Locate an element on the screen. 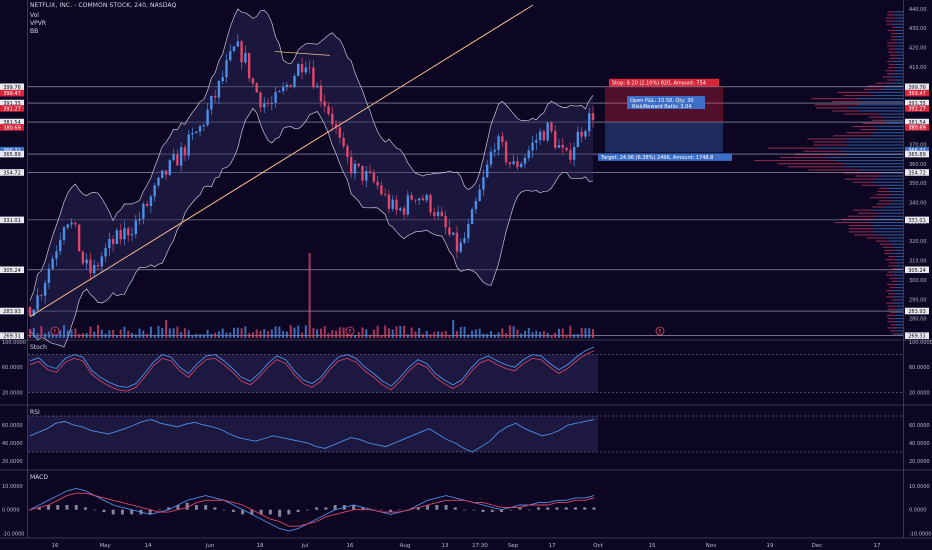  left-level-label: 331.01 is located at coordinates (12, 221).